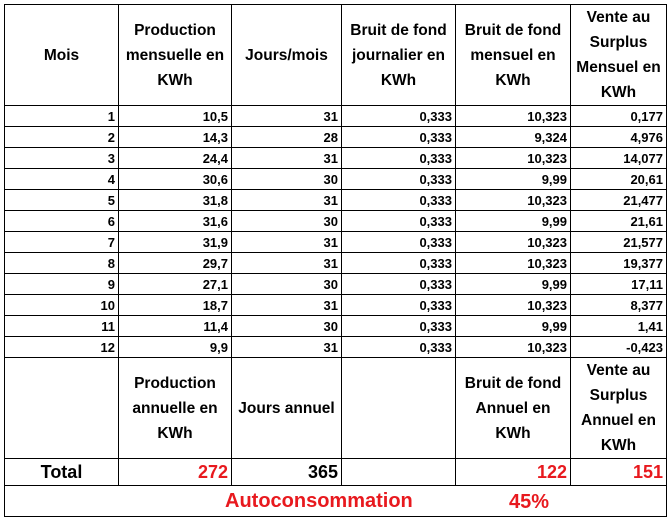 The image size is (672, 523). Describe the element at coordinates (61, 116) in the screenshot. I see `cell-mois: 1` at that location.